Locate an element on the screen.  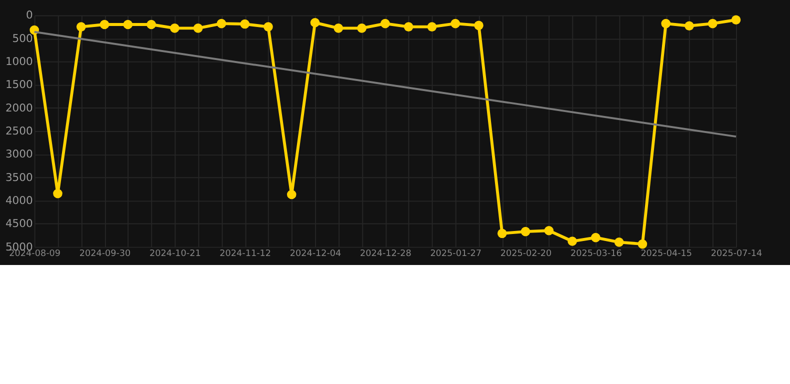
x-tick-label: 2024-09-30 is located at coordinates (105, 254).